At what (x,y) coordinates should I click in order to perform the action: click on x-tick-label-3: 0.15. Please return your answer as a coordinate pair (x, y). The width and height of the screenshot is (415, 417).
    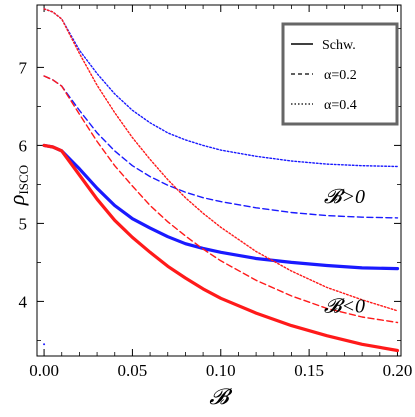
    Looking at the image, I should click on (309, 370).